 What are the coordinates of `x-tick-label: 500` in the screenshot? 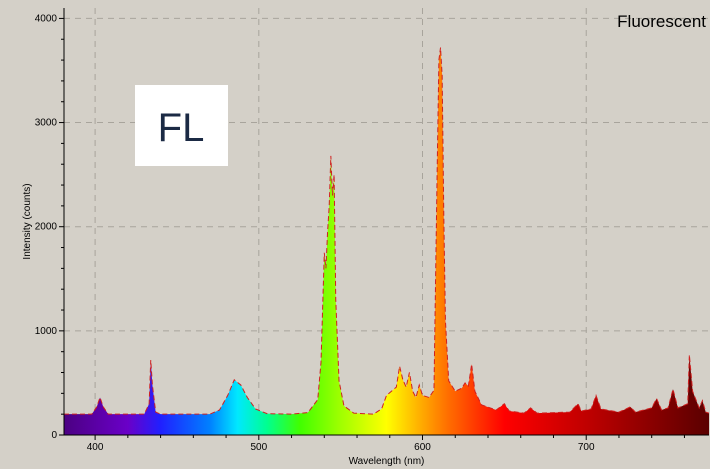 It's located at (258, 447).